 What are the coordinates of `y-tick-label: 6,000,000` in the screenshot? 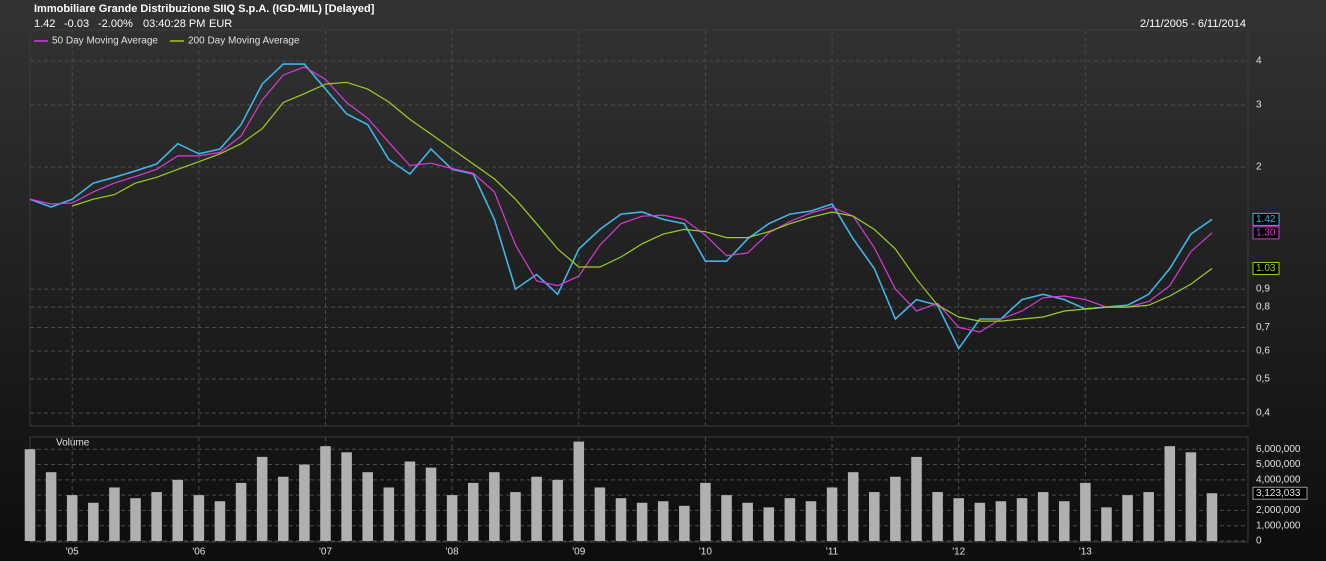 It's located at (1278, 449).